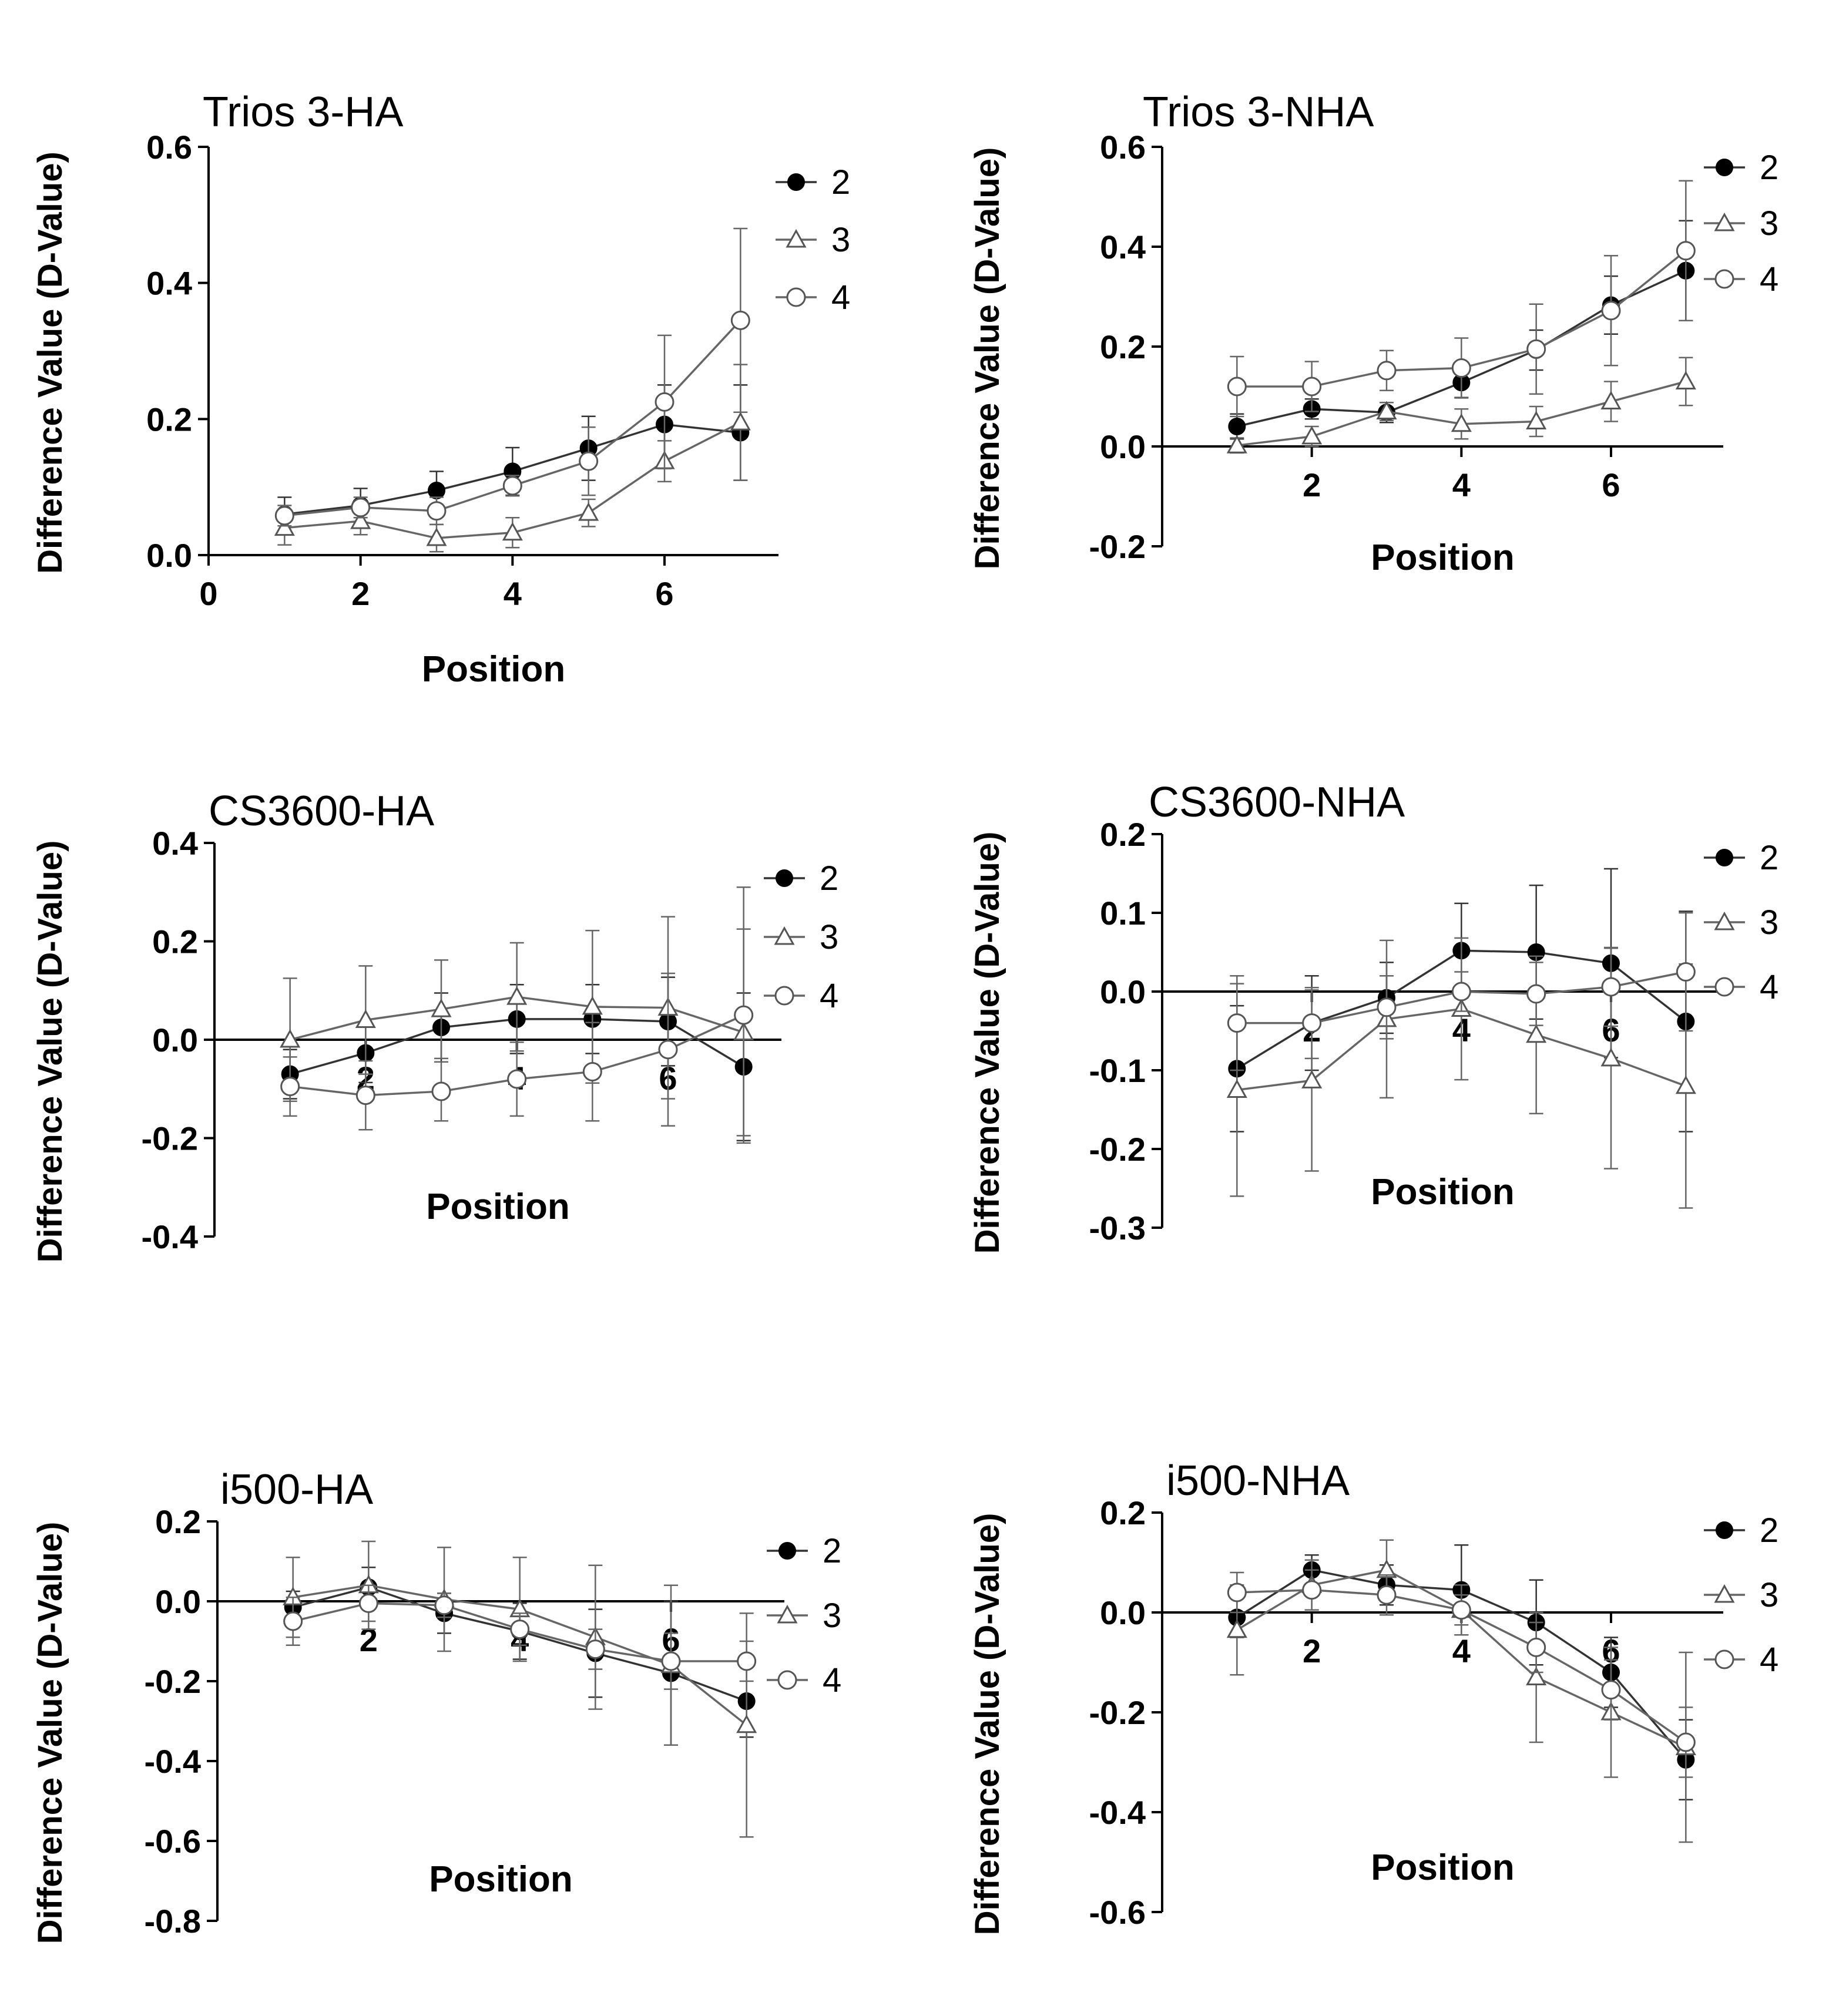  Describe the element at coordinates (1277, 802) in the screenshot. I see `panel-title: CS3600-NHA` at that location.